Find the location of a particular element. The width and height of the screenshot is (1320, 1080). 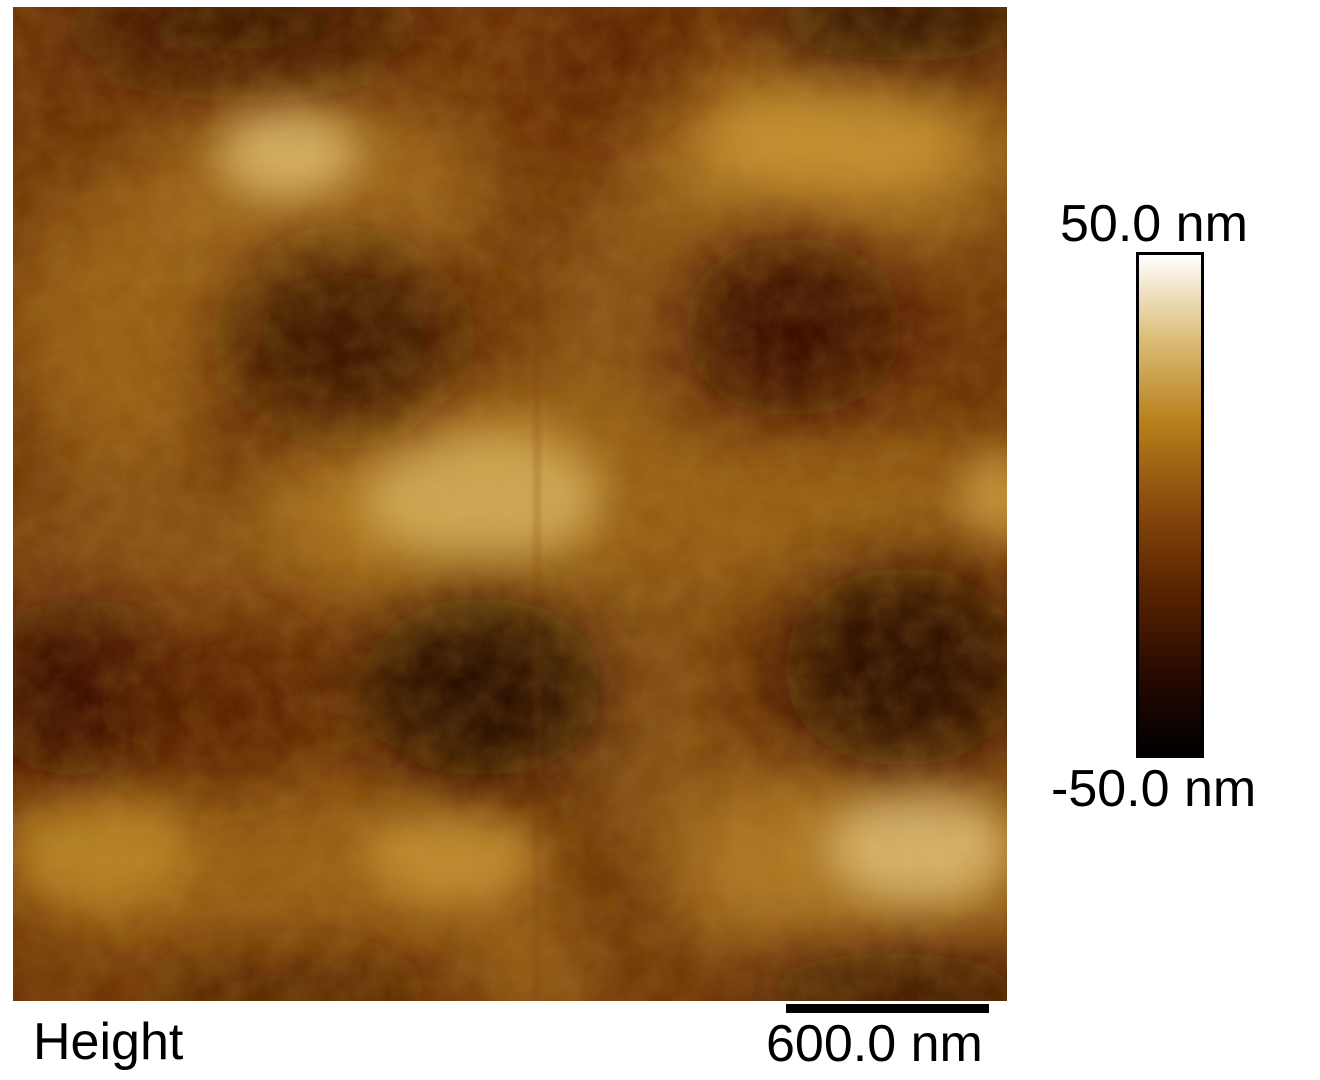

channel-label: Height is located at coordinates (108, 1042).